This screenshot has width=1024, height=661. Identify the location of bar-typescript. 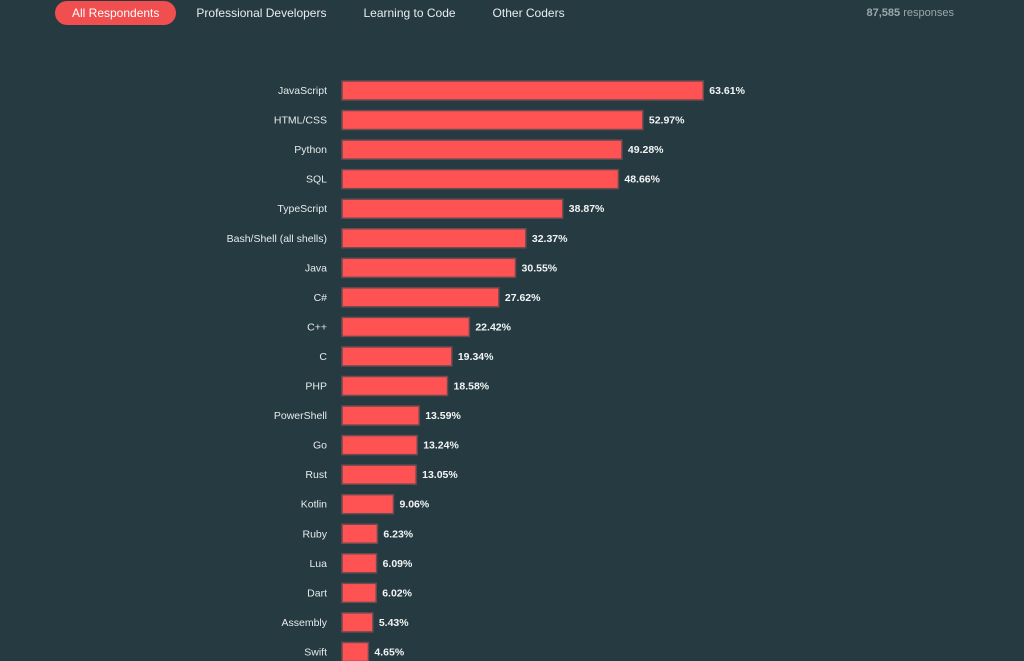
(452, 208).